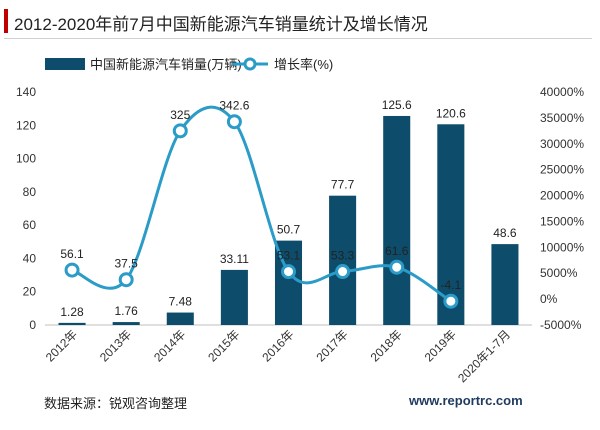  Describe the element at coordinates (221, 24) in the screenshot. I see `chart-title: 2012-2020年前7月中国新能源汽车销量统计及增长情况` at that location.